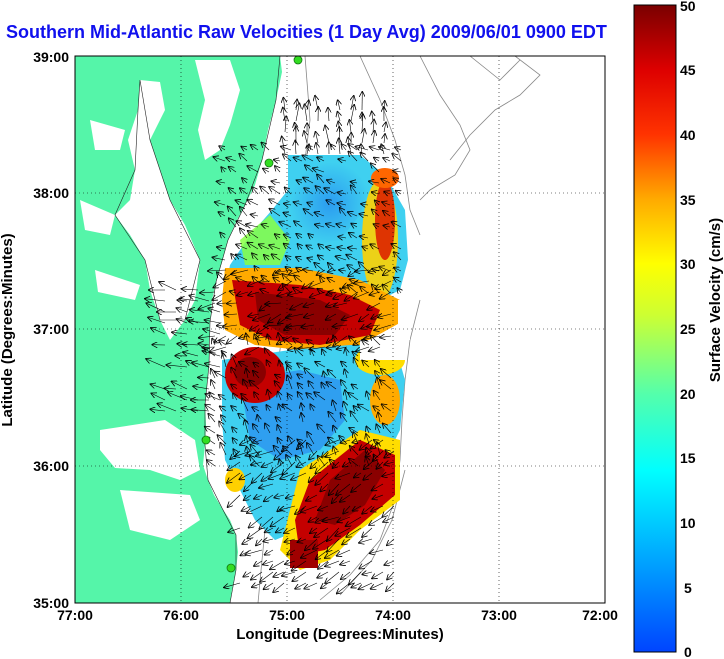  I want to click on colorbar-label: Surface Velocity (cm/s), so click(715, 300).